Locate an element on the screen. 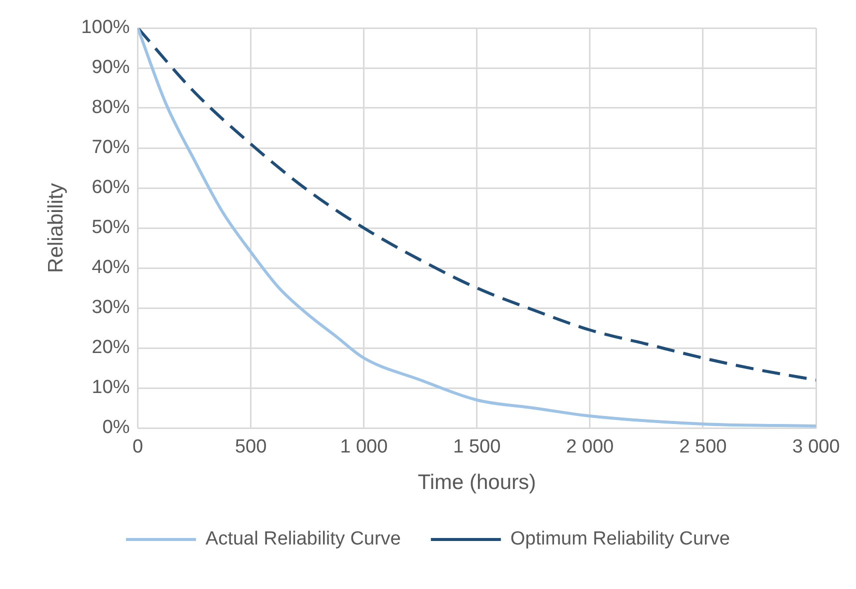 Image resolution: width=856 pixels, height=589 pixels. y-tick-label: 60% is located at coordinates (111, 187).